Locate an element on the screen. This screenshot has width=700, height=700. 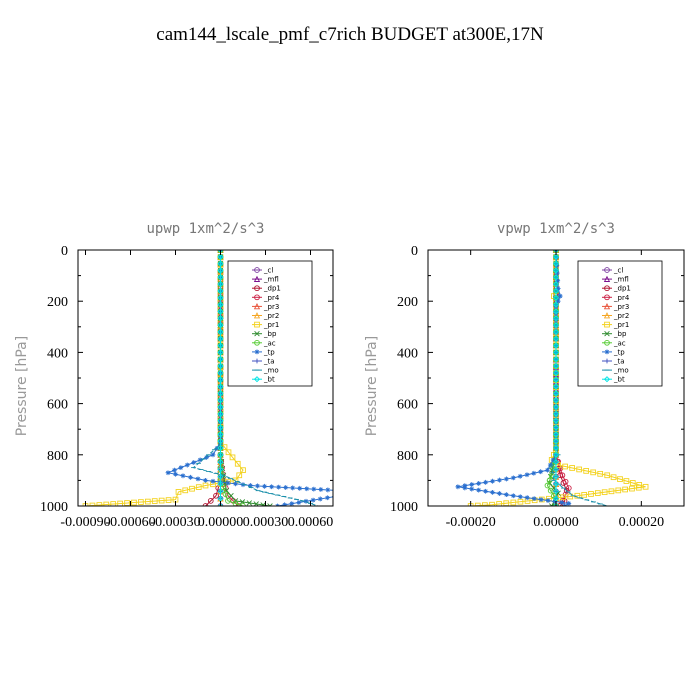
legend-label: _pr3 is located at coordinates (271, 307).